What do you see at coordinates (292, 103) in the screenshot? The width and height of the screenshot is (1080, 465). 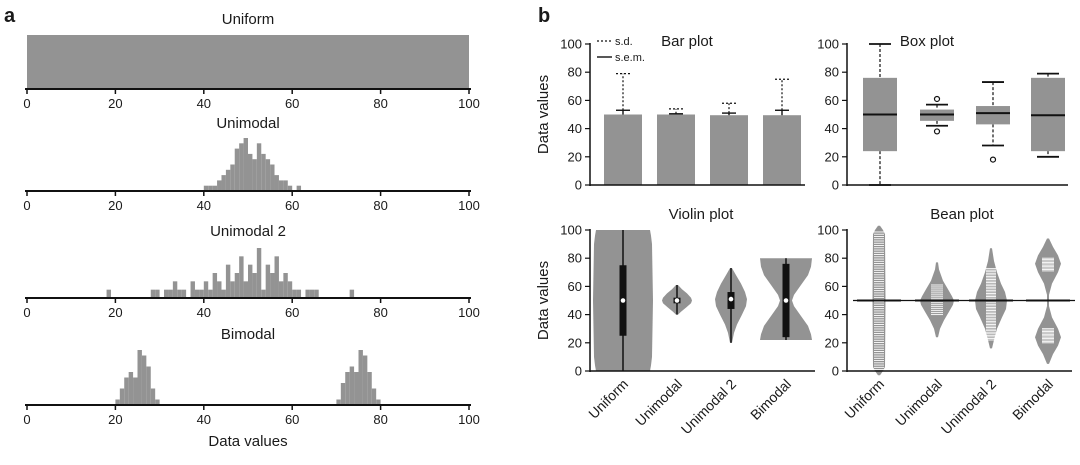 I see `uniform-x-tick-label: 60` at bounding box center [292, 103].